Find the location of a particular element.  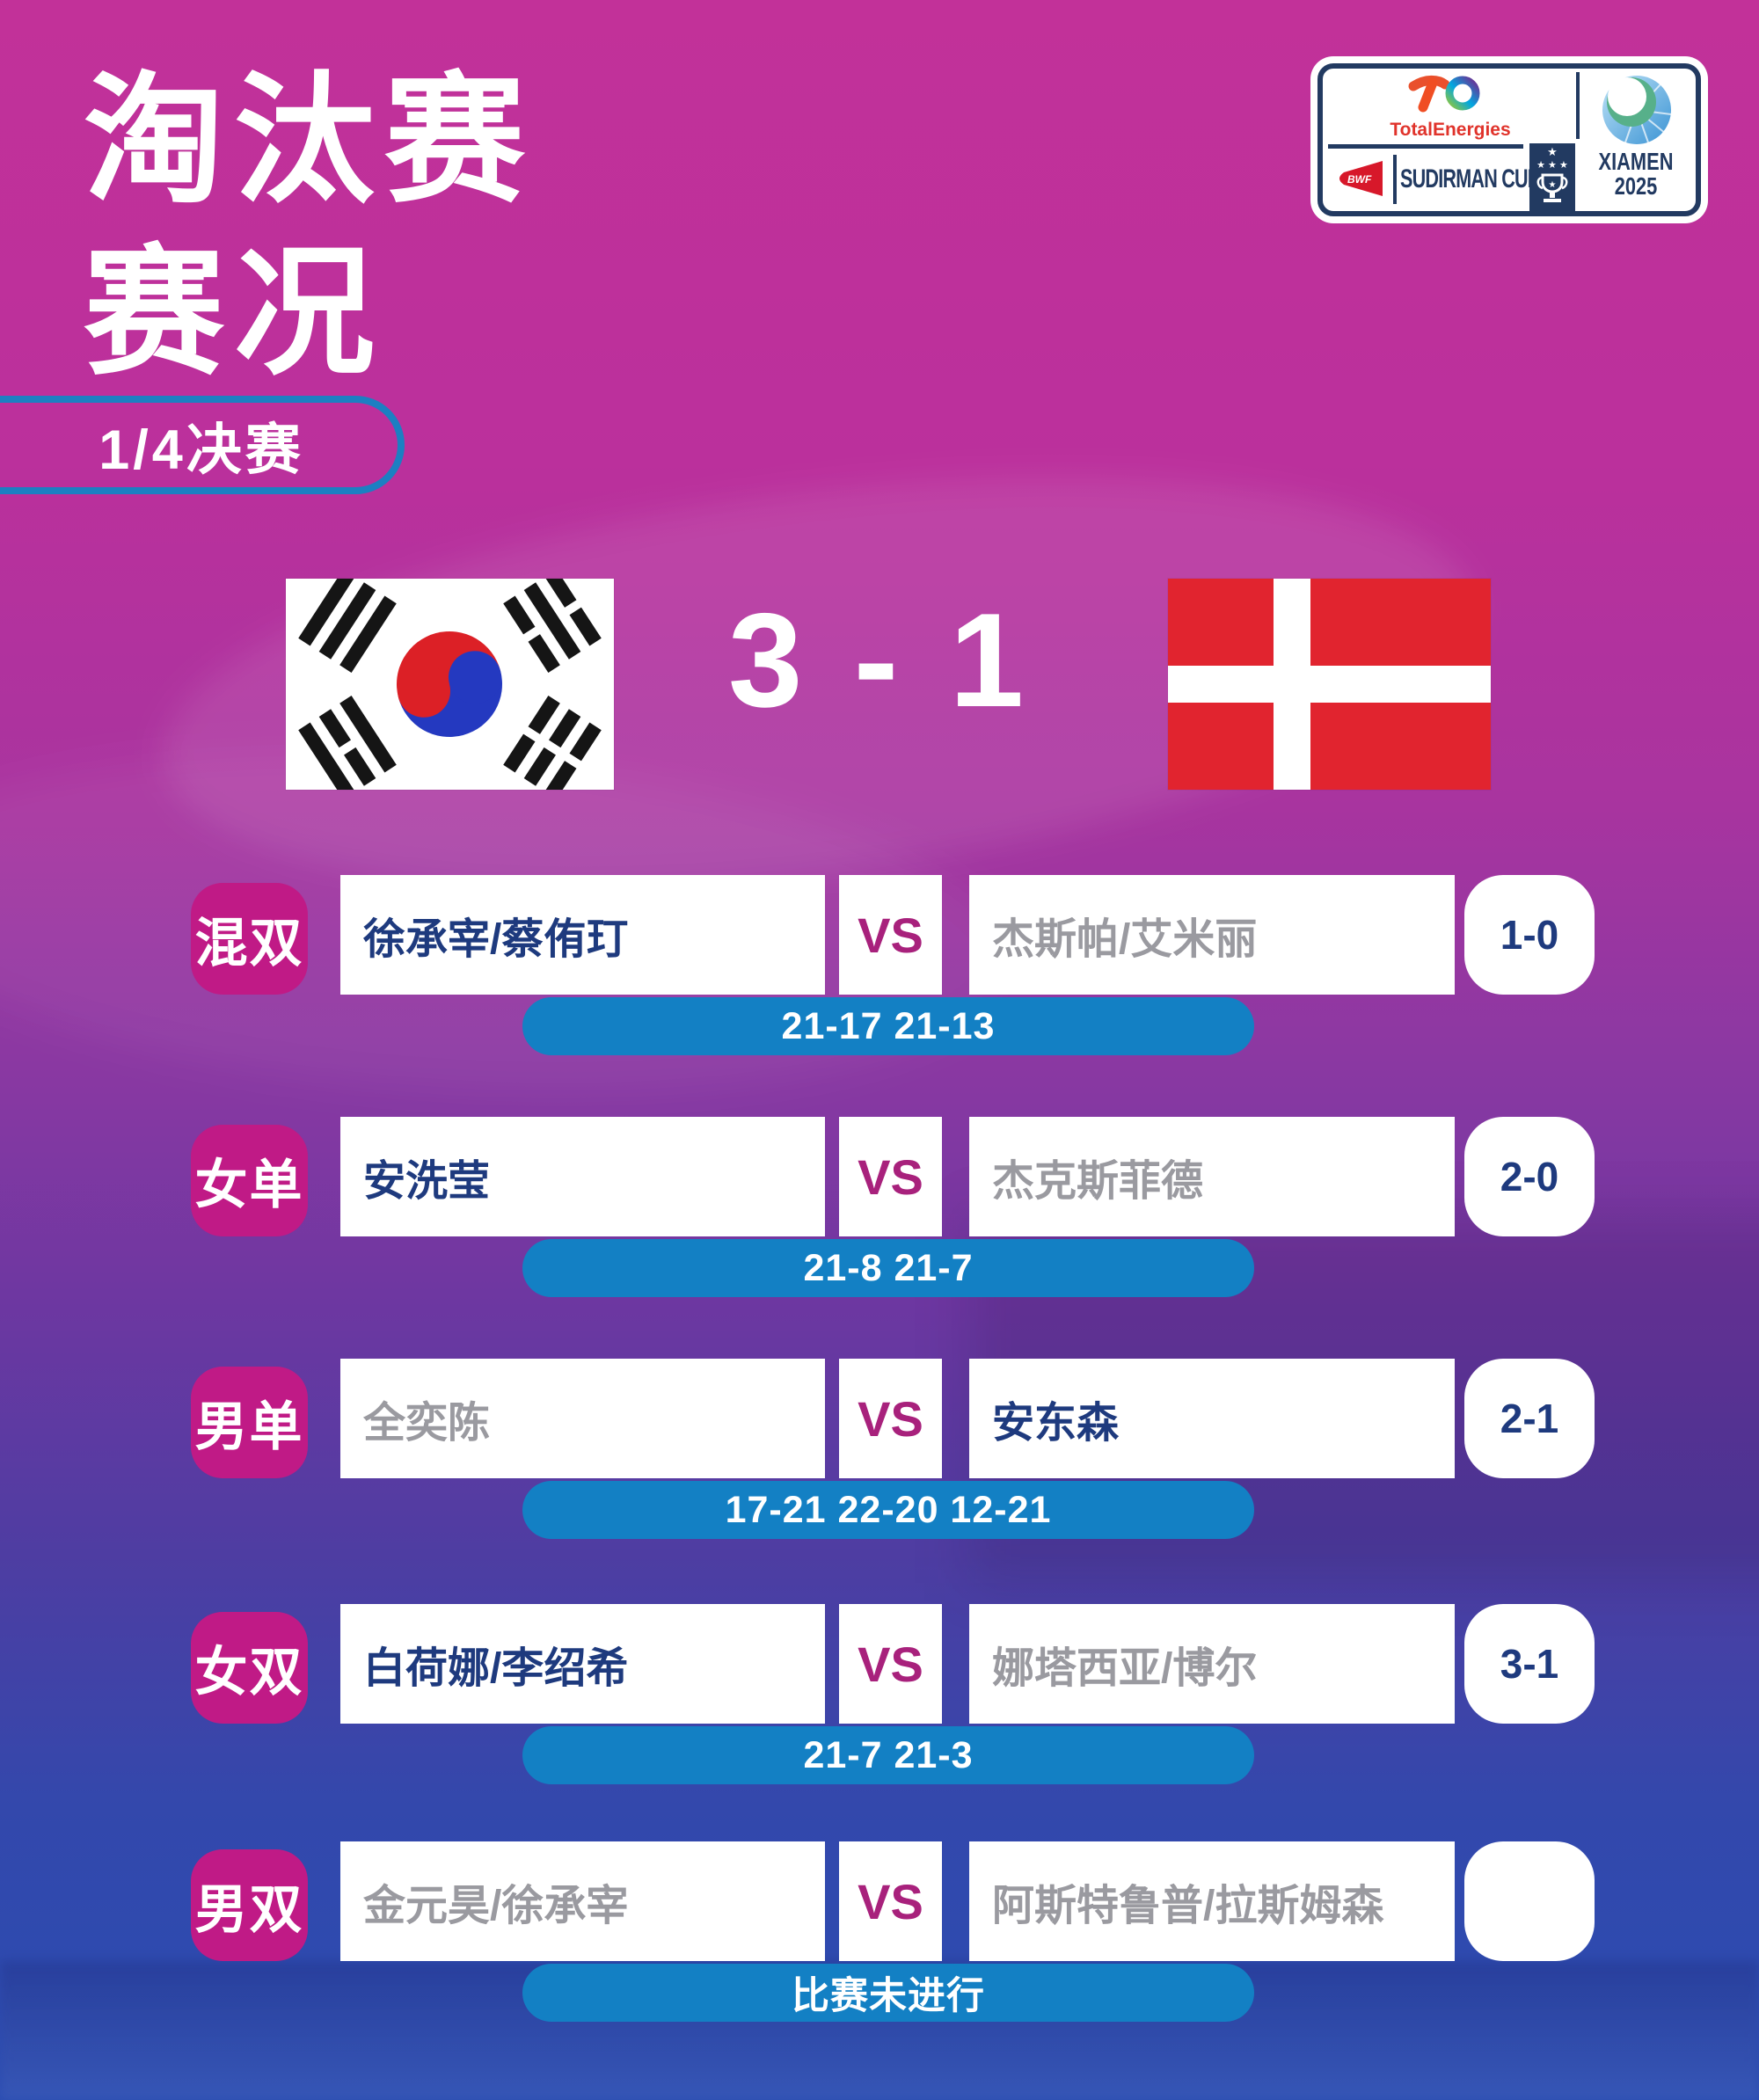

match-row-mens-doubles: 男双 金元昊/徐承宰 VS 阿斯特鲁普/拉斯姆森 比赛未进行 is located at coordinates (879, 1935).